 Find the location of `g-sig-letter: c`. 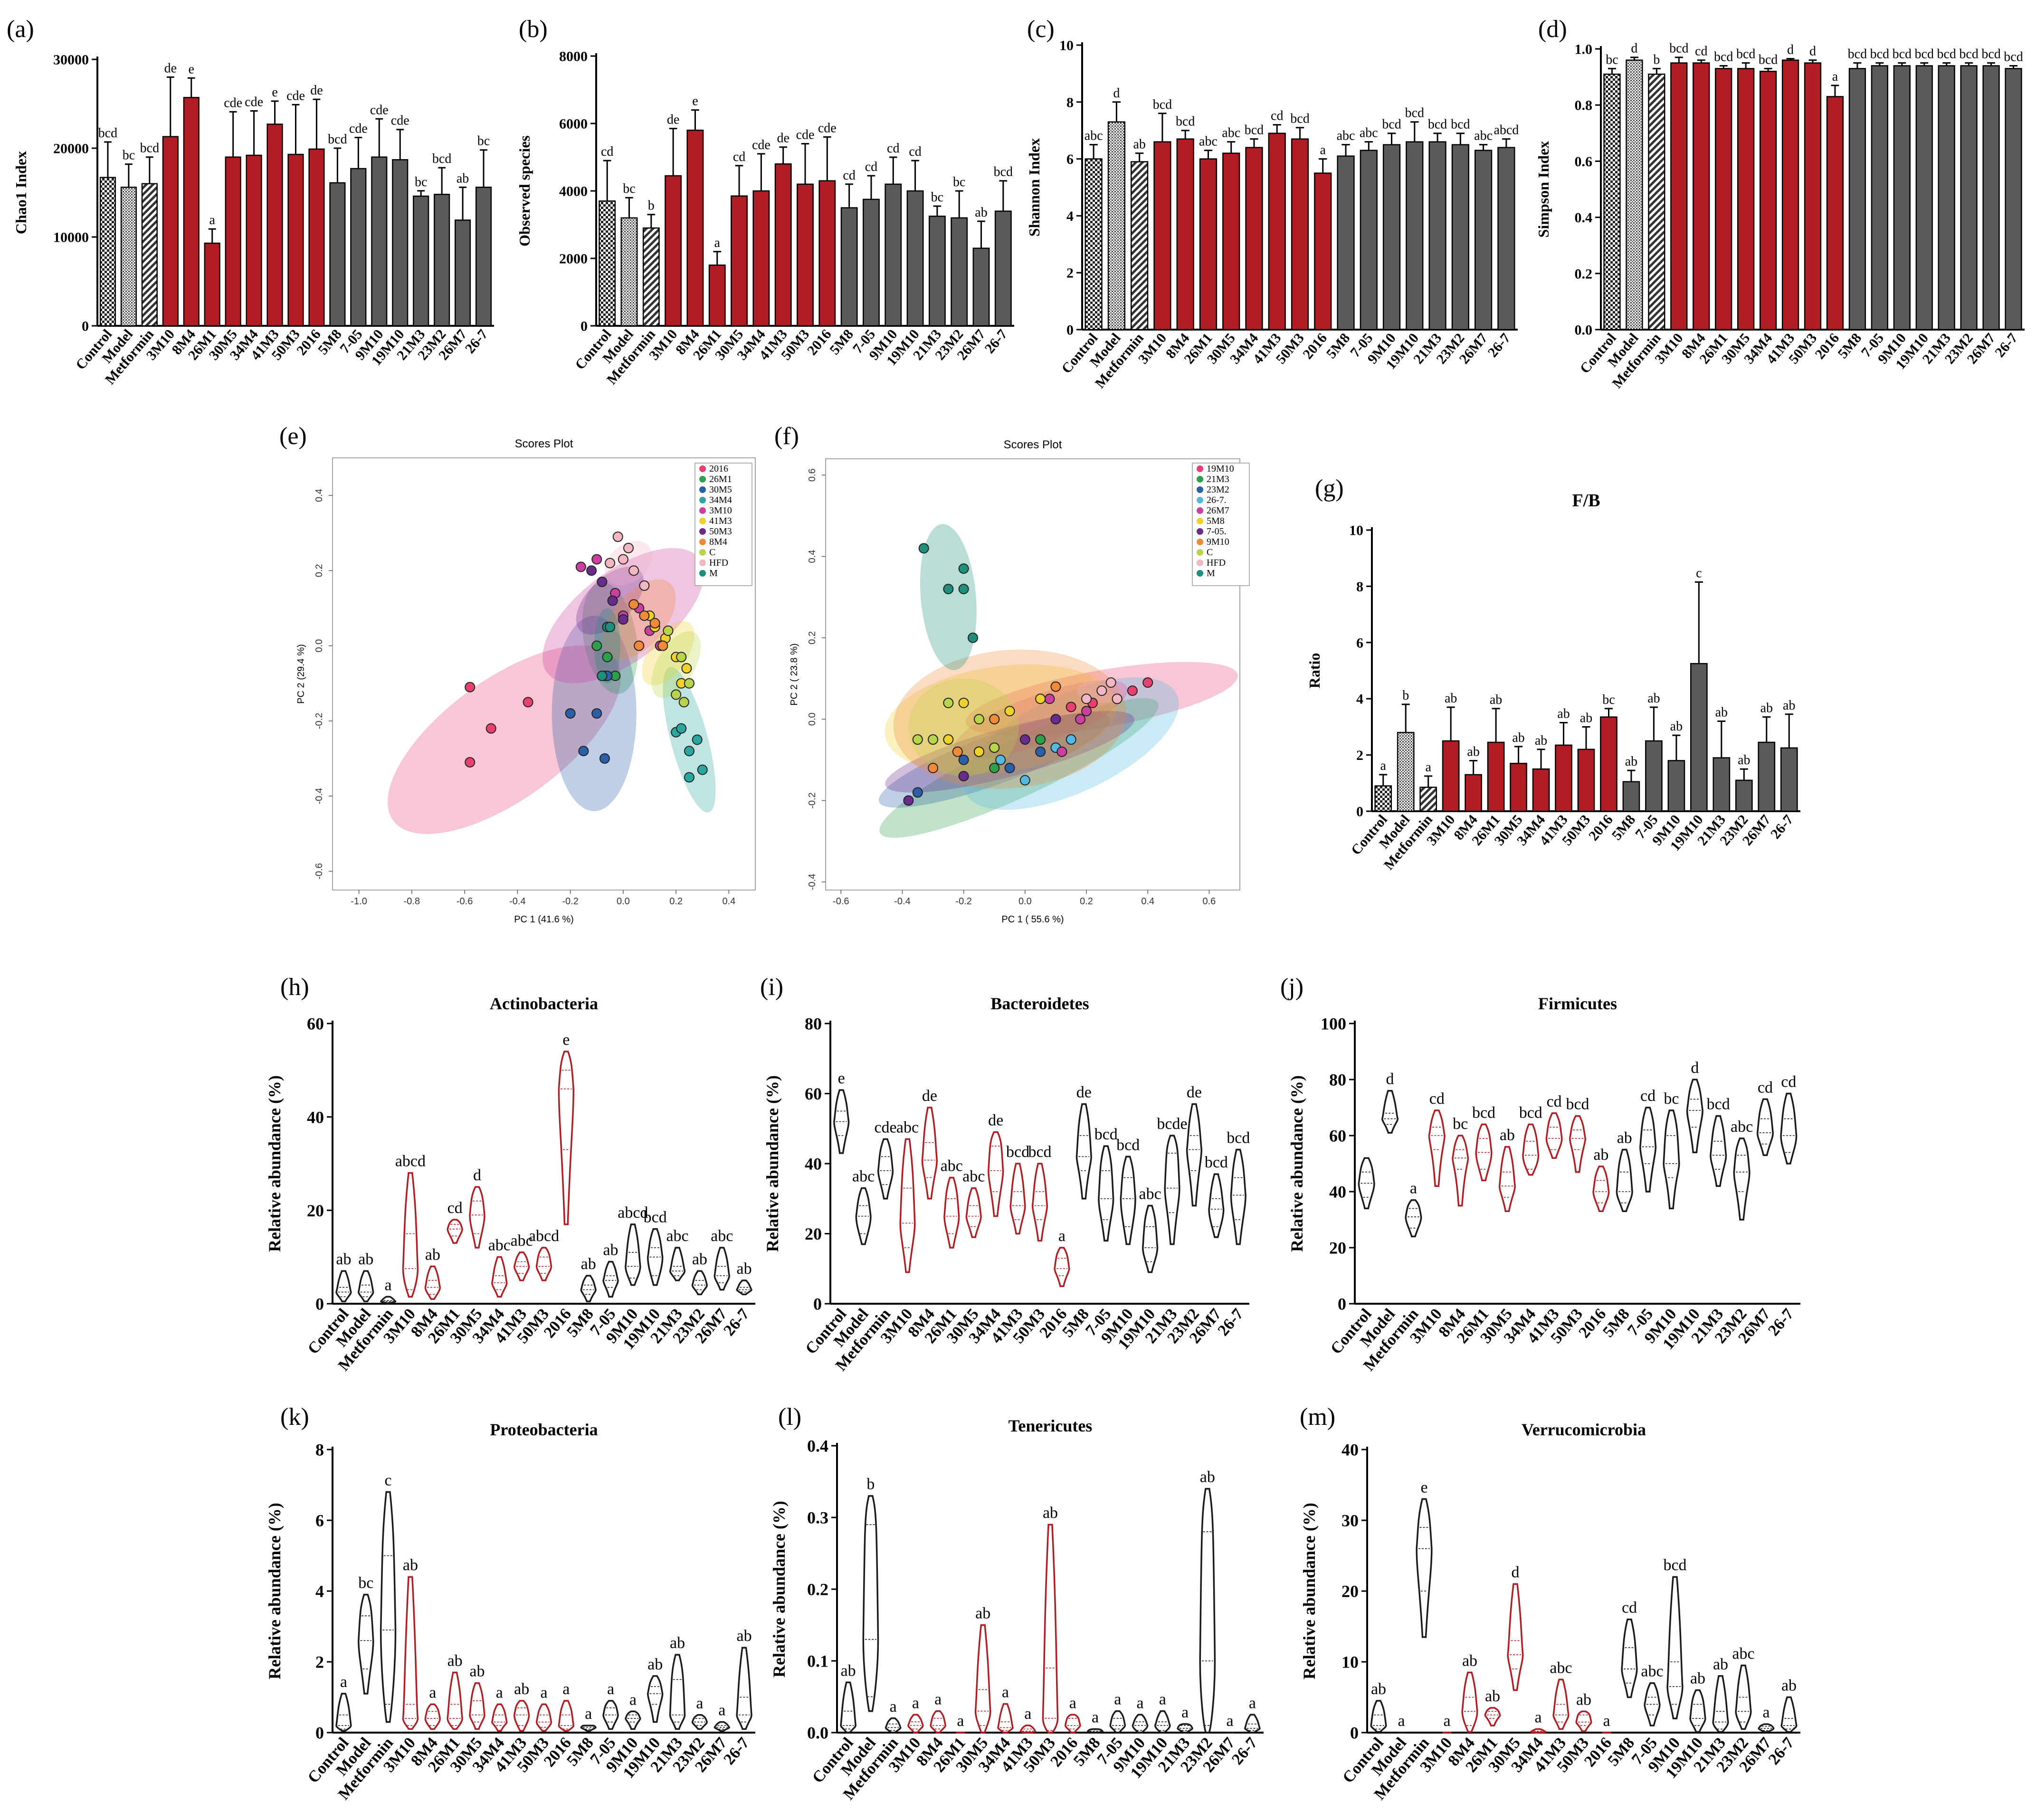

g-sig-letter: c is located at coordinates (1699, 573).